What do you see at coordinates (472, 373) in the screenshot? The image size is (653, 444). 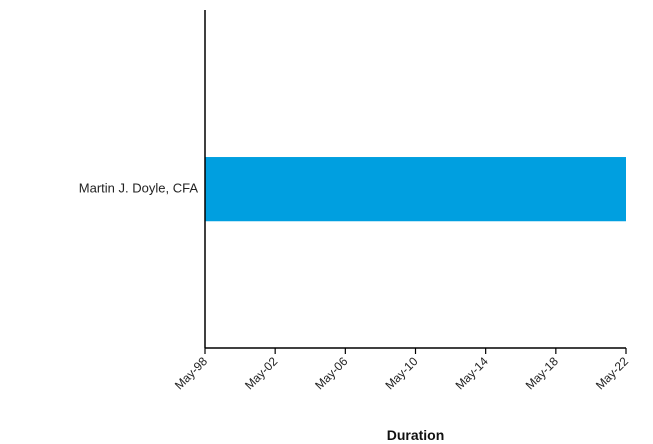 I see `x-tick-label: May-14` at bounding box center [472, 373].